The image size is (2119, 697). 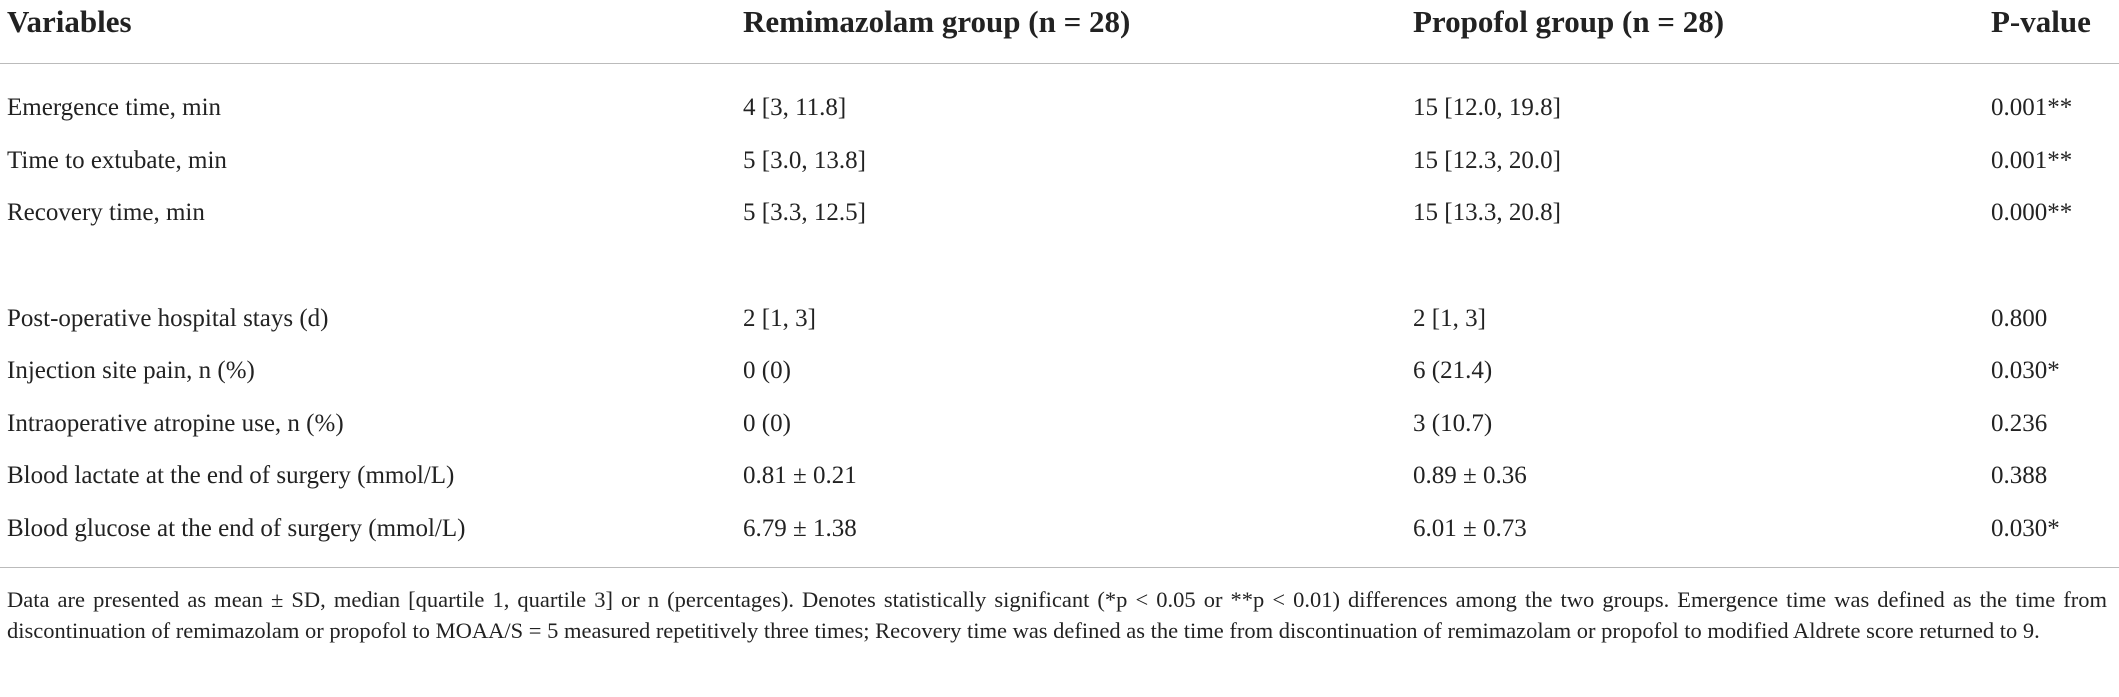 What do you see at coordinates (1487, 160) in the screenshot?
I see `cell-value: 15 [12.3, 20.0]` at bounding box center [1487, 160].